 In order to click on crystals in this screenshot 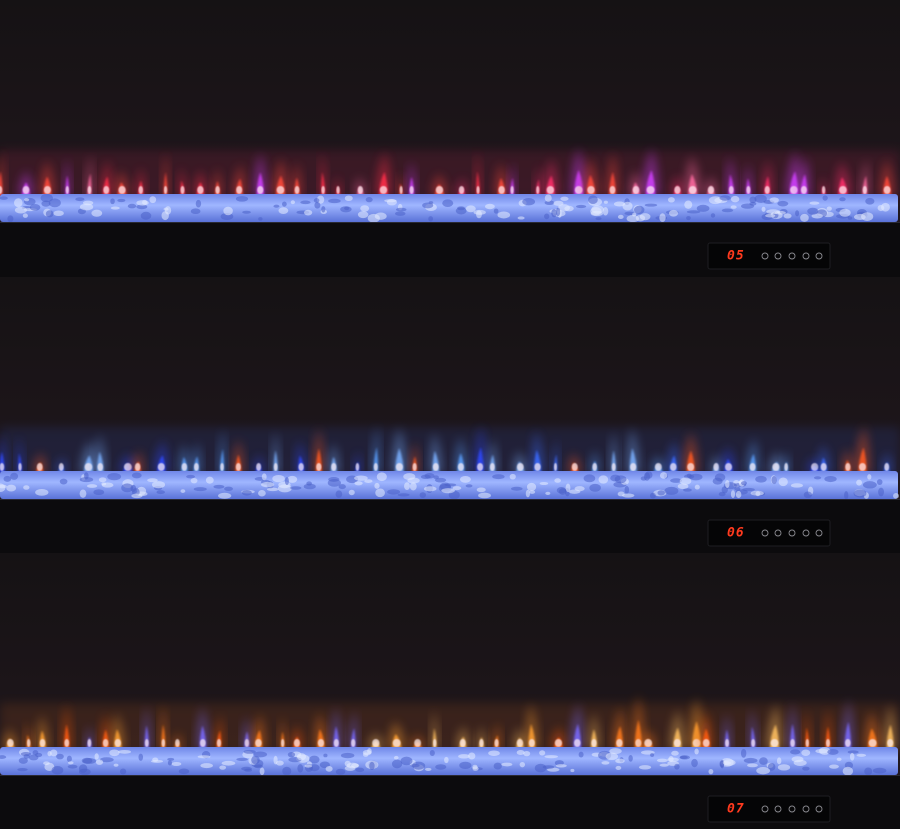, I will do `click(445, 208)`.